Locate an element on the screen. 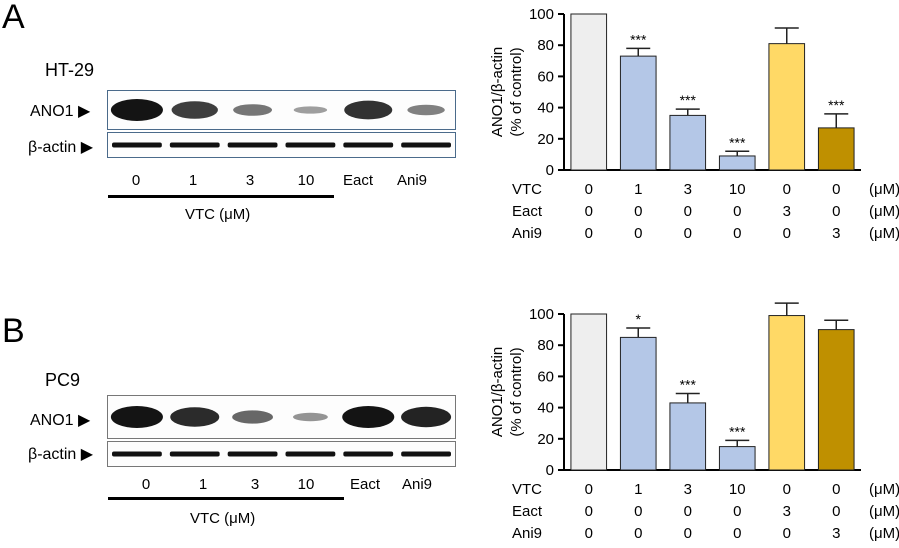 The width and height of the screenshot is (899, 548). significance-mark: * is located at coordinates (639, 319).